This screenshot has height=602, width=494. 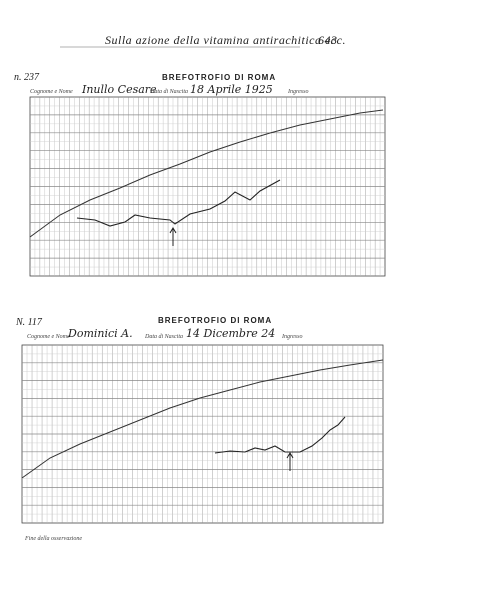 What do you see at coordinates (328, 40) in the screenshot?
I see `page-number: 643` at bounding box center [328, 40].